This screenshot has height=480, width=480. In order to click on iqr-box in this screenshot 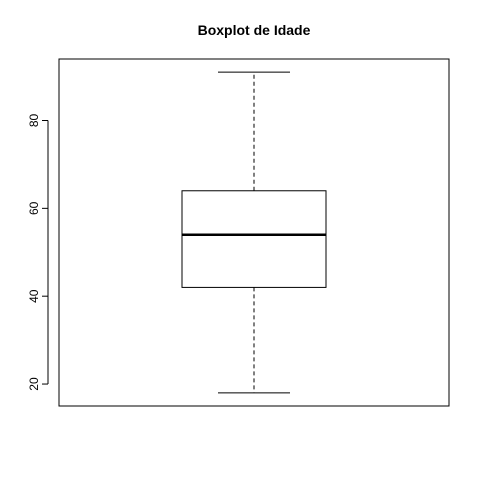, I will do `click(254, 239)`.